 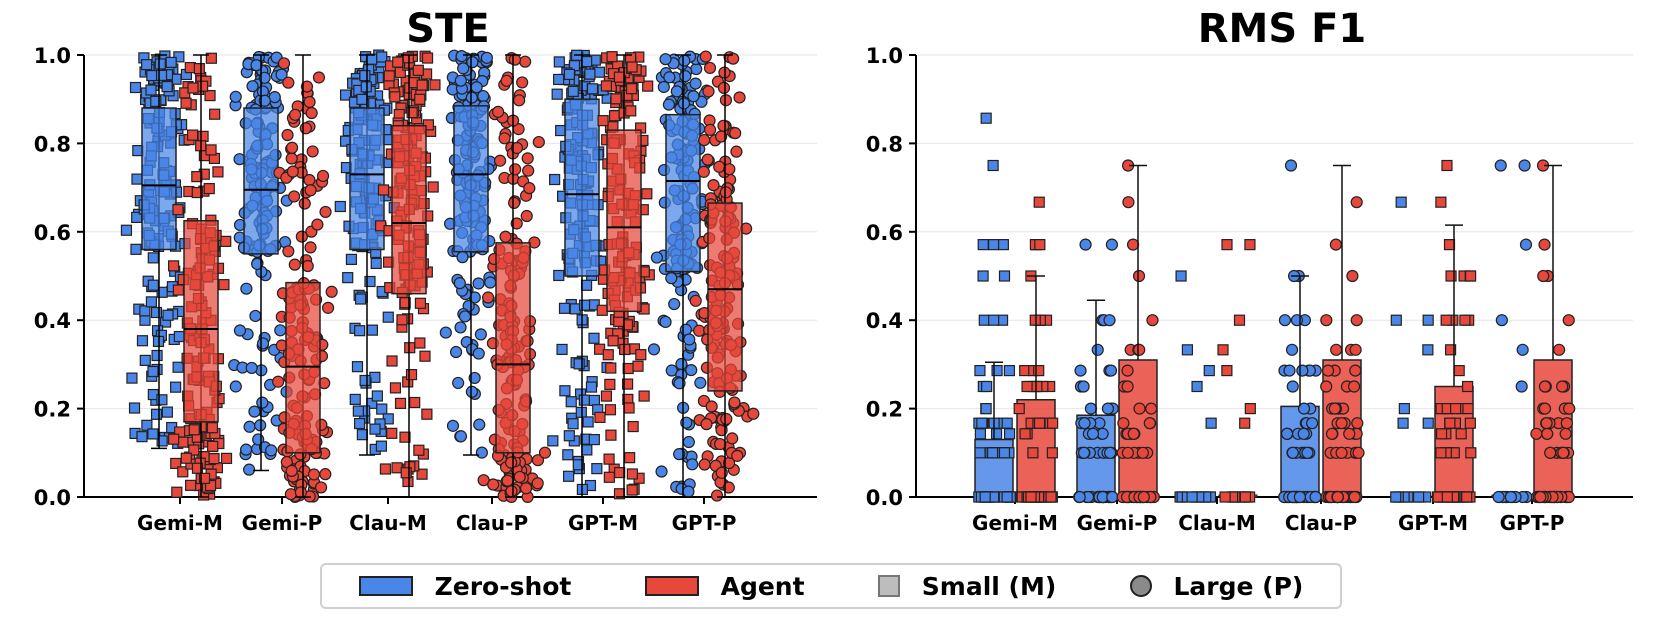 I want to click on ste-ytick-label: 0.4, so click(x=52, y=321).